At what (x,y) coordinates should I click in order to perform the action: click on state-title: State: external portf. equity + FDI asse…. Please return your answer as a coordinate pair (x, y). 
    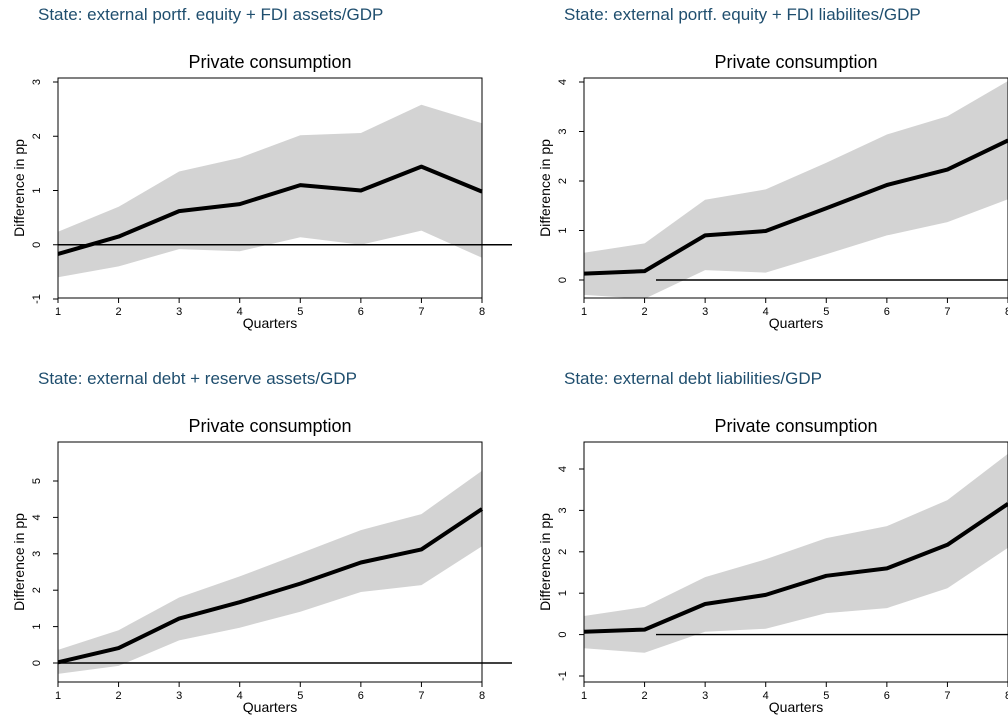
    Looking at the image, I should click on (210, 14).